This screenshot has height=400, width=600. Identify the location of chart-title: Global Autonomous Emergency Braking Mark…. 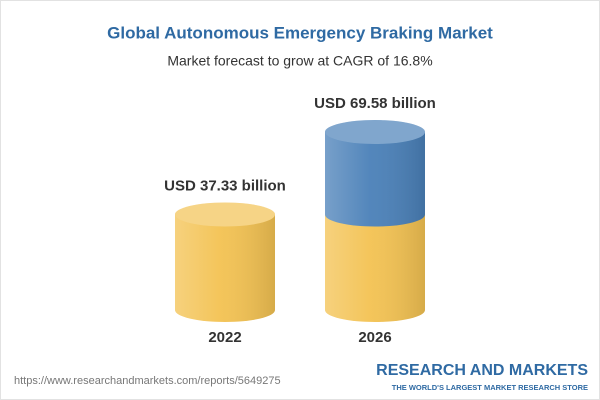
(300, 32).